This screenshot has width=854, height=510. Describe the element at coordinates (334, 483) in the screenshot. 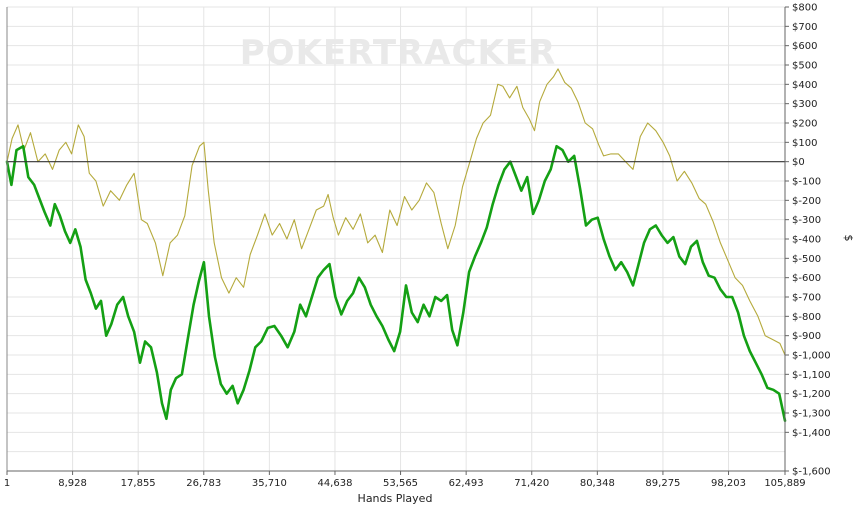

I see `x-tick-label: 44,638` at that location.